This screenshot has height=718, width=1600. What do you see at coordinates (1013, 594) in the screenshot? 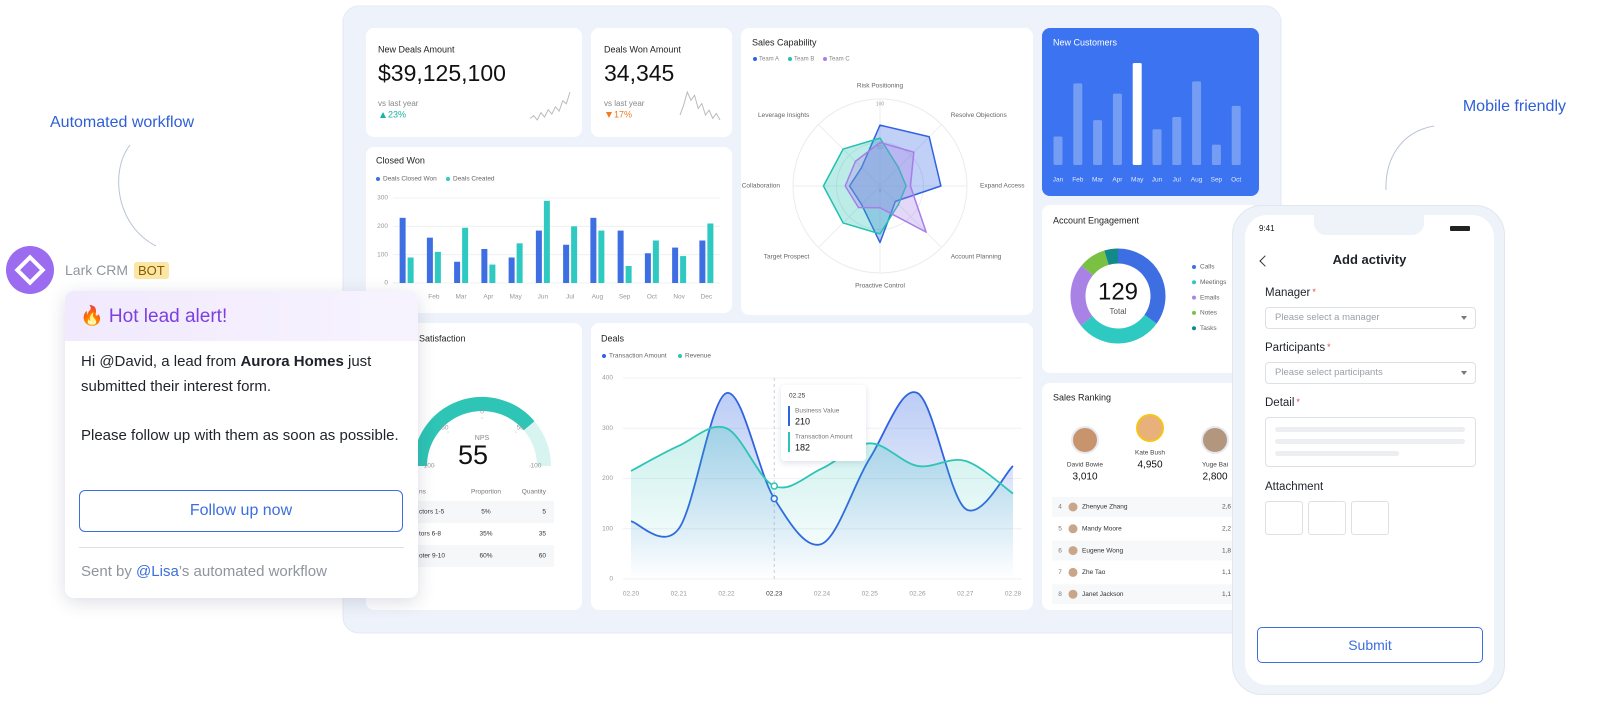
I see `x-tick-label: 02.28` at bounding box center [1013, 594].